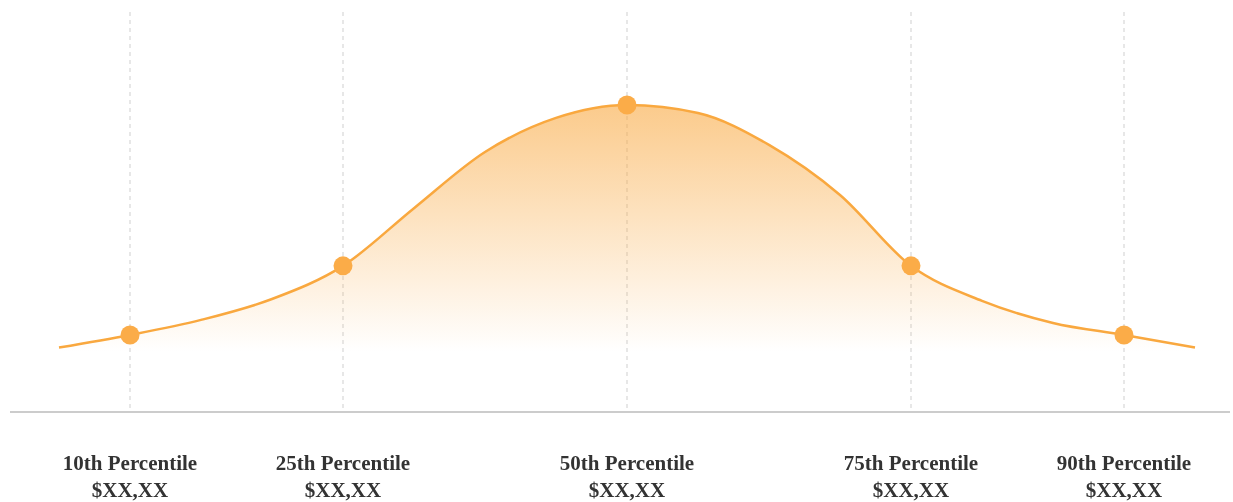 The width and height of the screenshot is (1233, 502). What do you see at coordinates (343, 476) in the screenshot?
I see `x-tick-label: 25th Percentile $XX,XX` at bounding box center [343, 476].